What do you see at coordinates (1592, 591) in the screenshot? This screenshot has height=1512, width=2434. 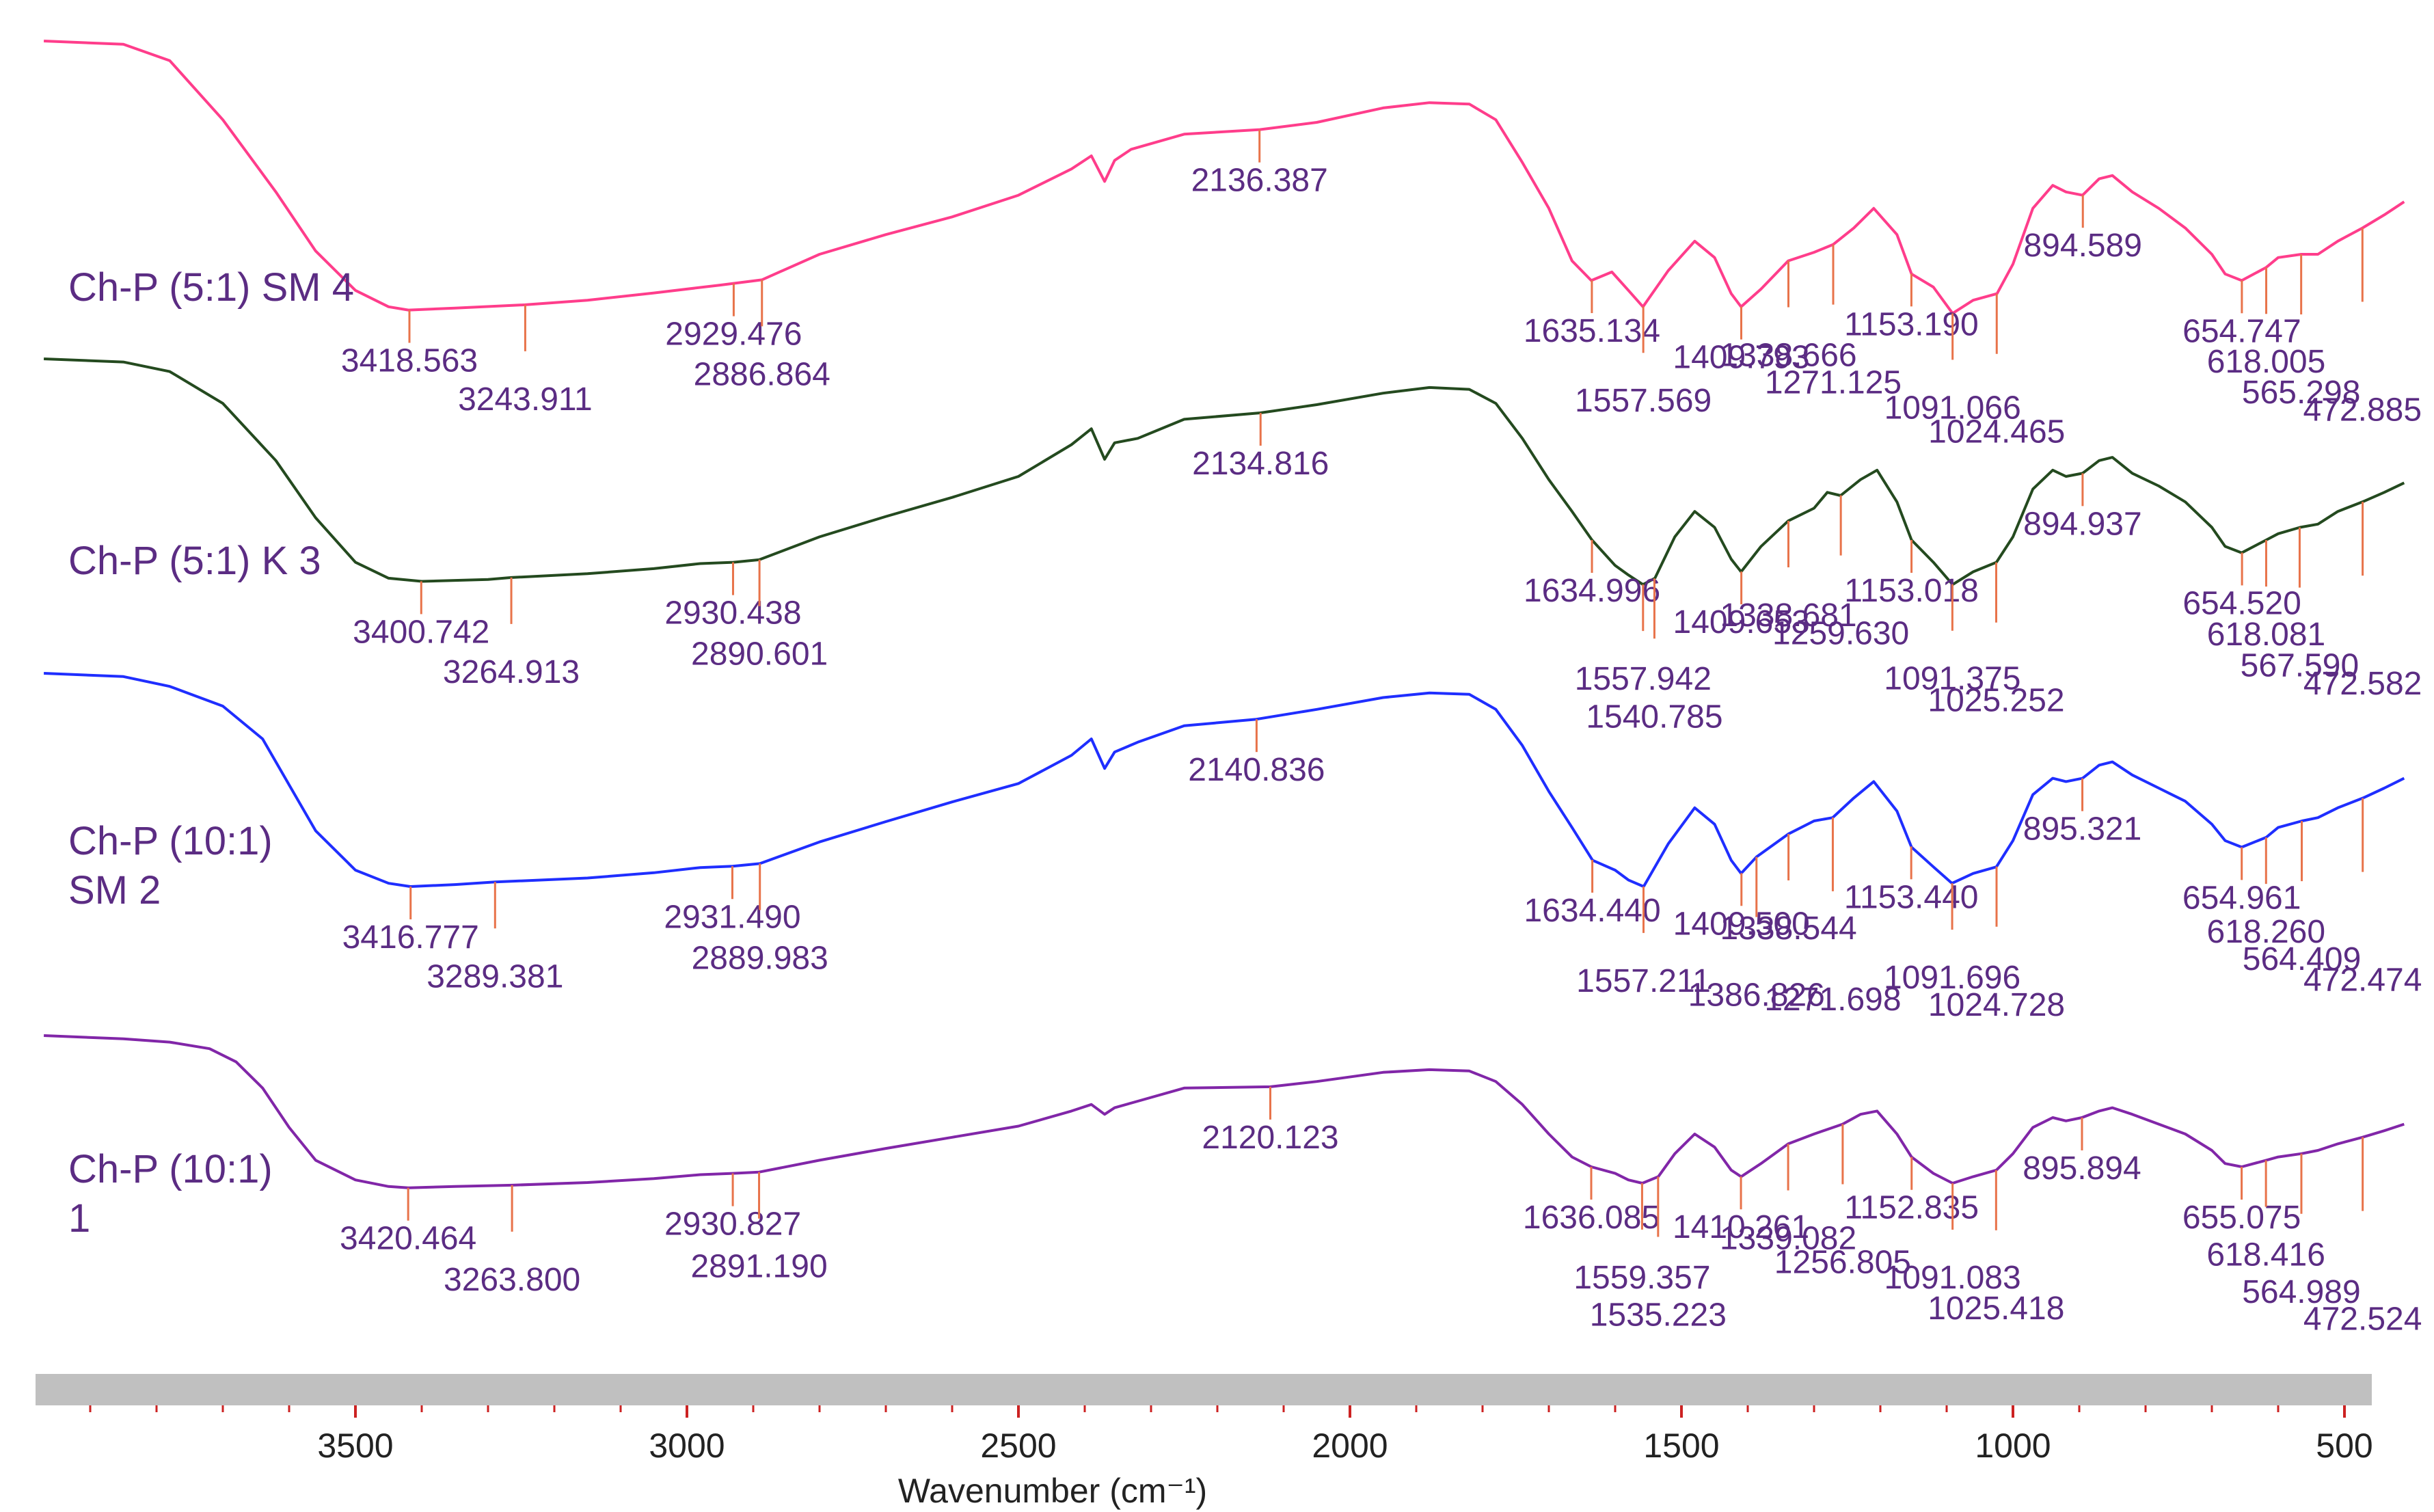 I see `peak-label: 1634.996` at bounding box center [1592, 591].